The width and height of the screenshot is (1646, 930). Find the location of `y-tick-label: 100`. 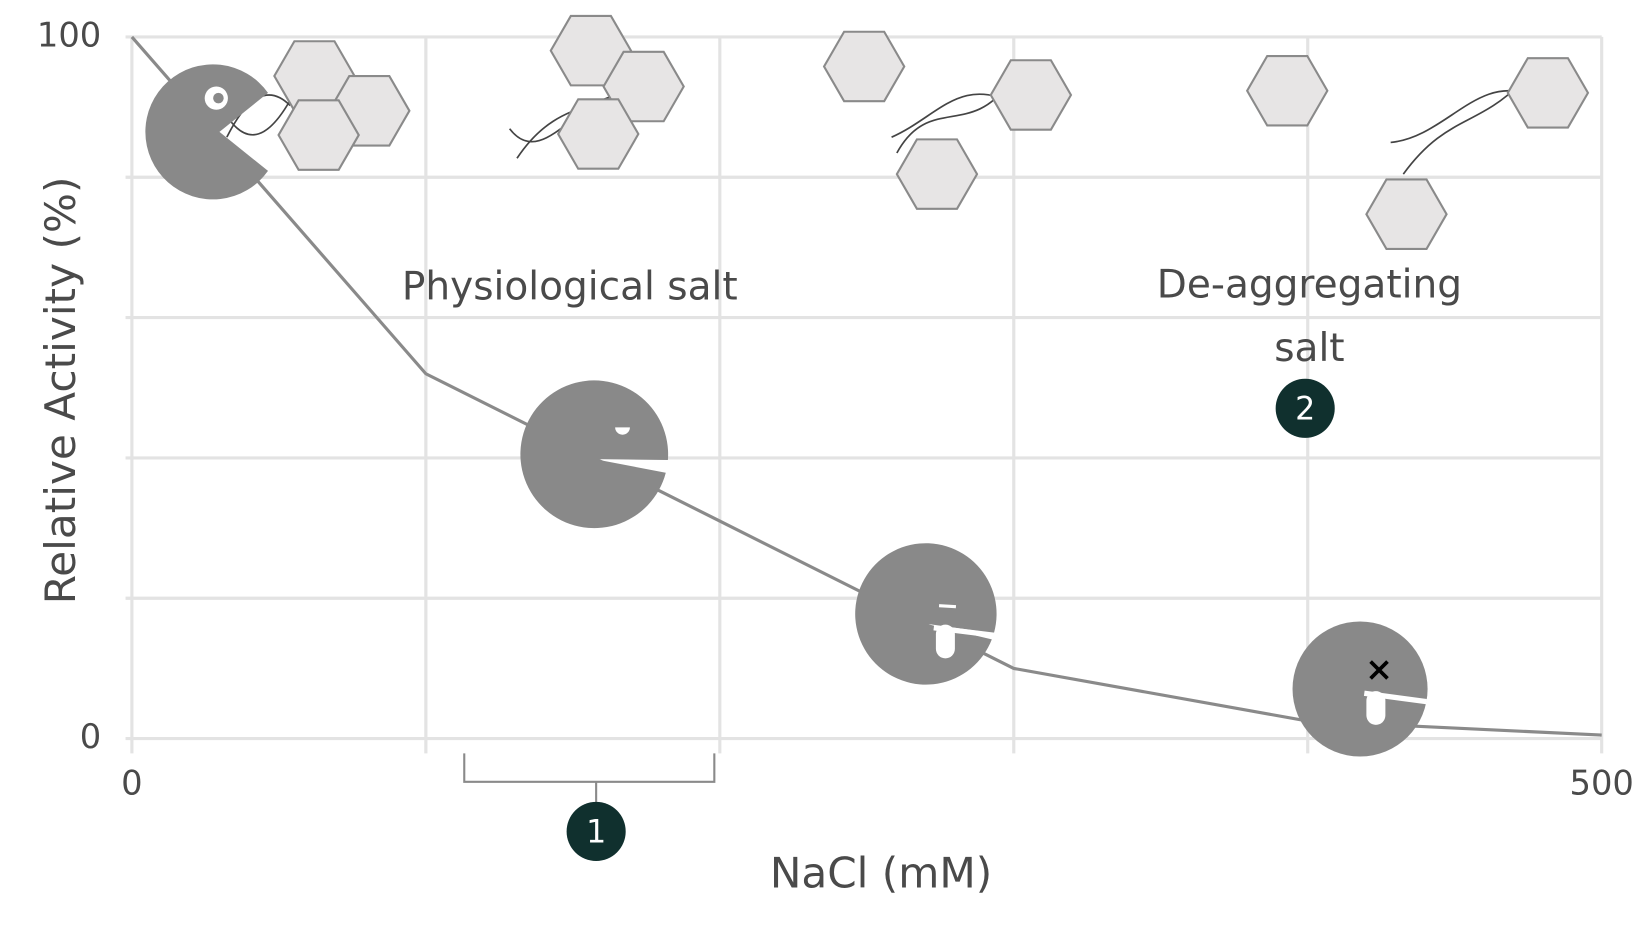

y-tick-label: 100 is located at coordinates (69, 34).